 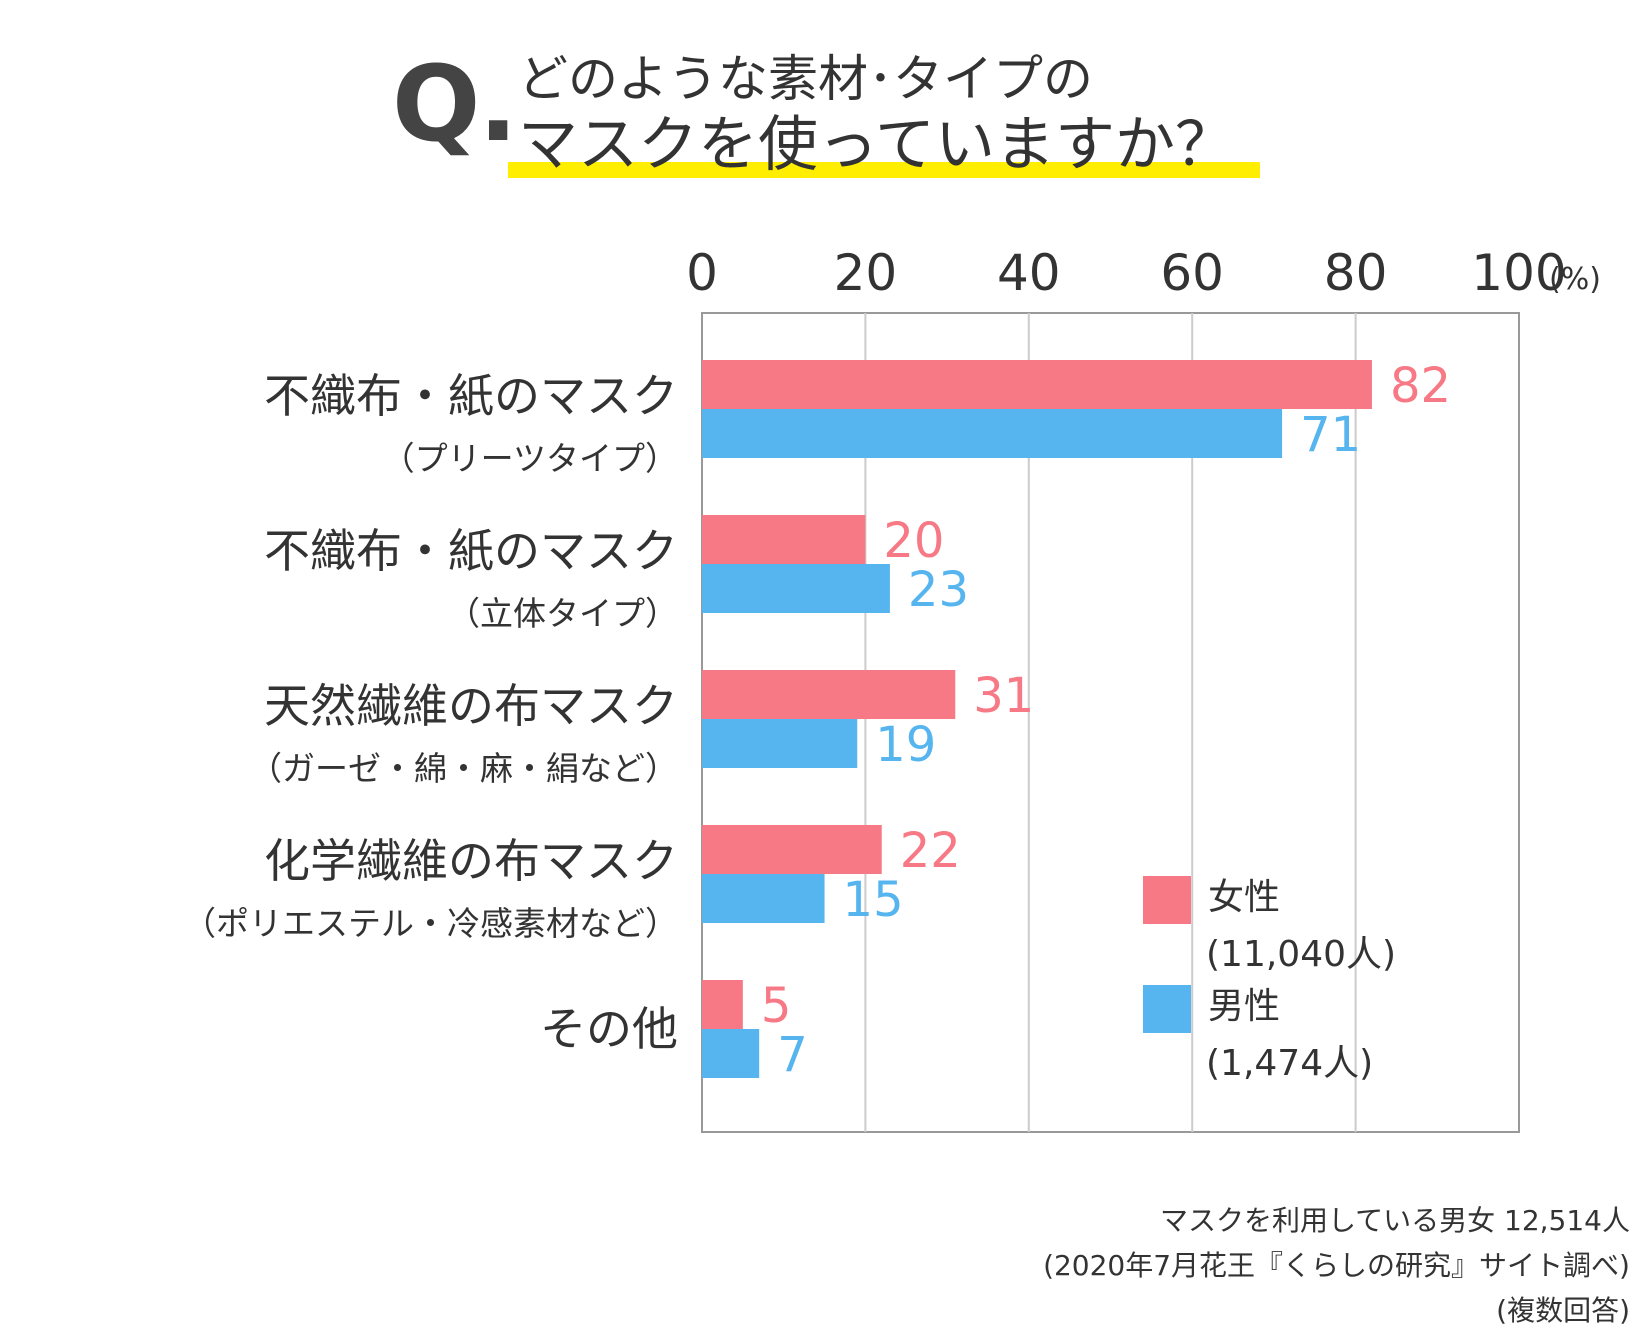 I want to click on x-tick-label: 0, so click(x=702, y=273).